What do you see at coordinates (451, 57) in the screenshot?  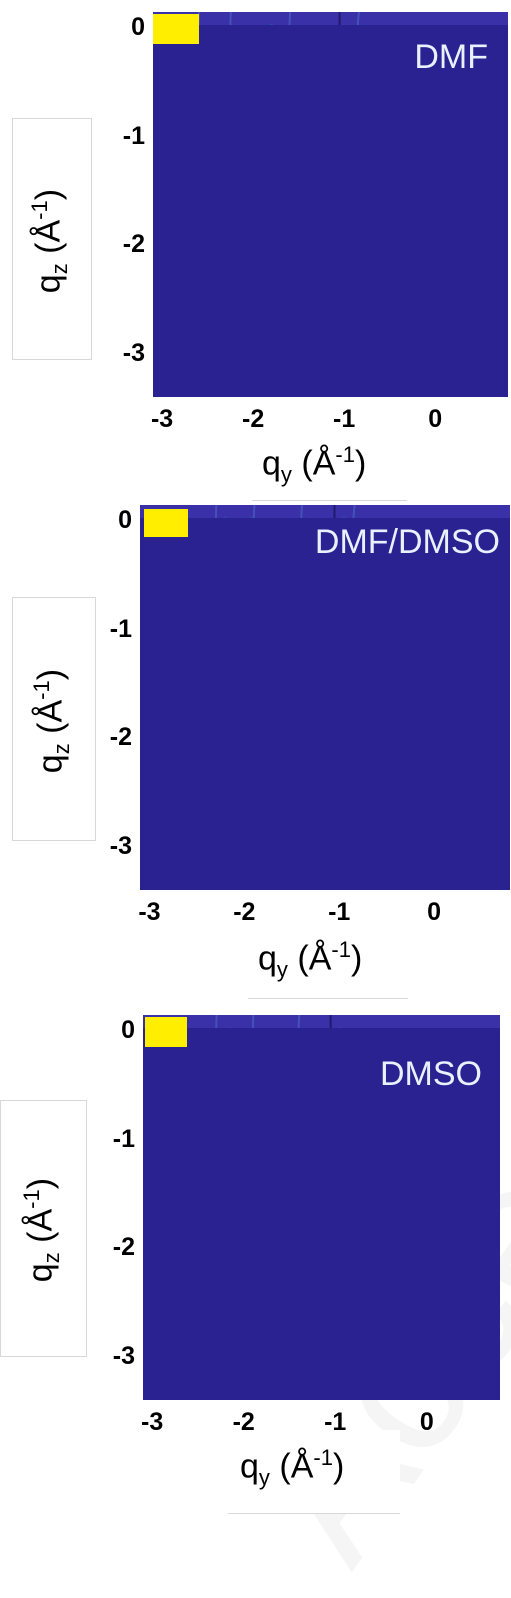 I see `plot-title: DMF` at bounding box center [451, 57].